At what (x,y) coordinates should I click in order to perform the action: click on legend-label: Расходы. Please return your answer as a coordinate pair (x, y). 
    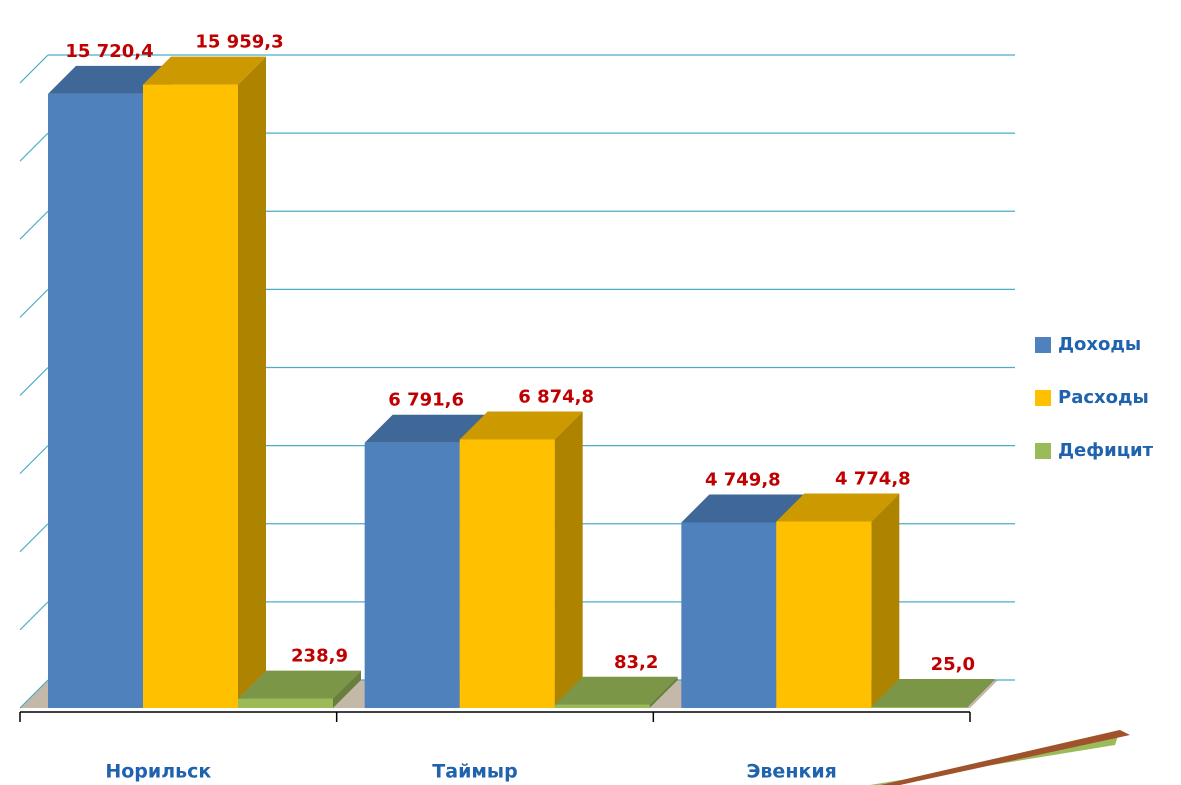
    Looking at the image, I should click on (1103, 397).